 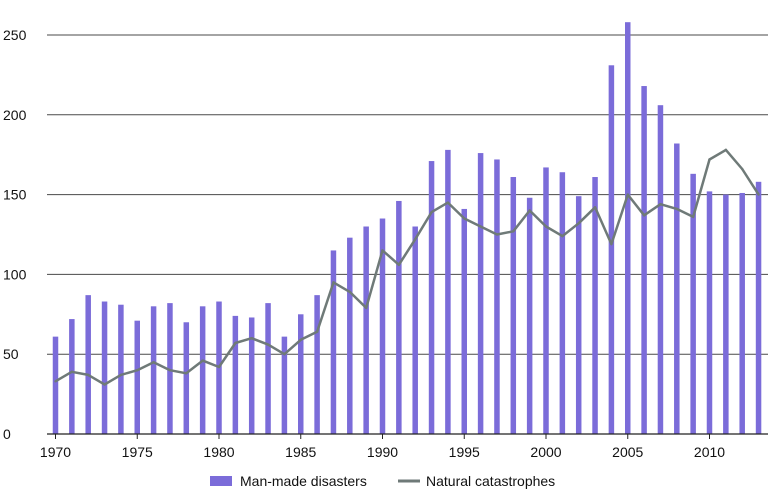 What do you see at coordinates (382, 481) in the screenshot?
I see `legend: Man-made disasters Natural catastrophes` at bounding box center [382, 481].